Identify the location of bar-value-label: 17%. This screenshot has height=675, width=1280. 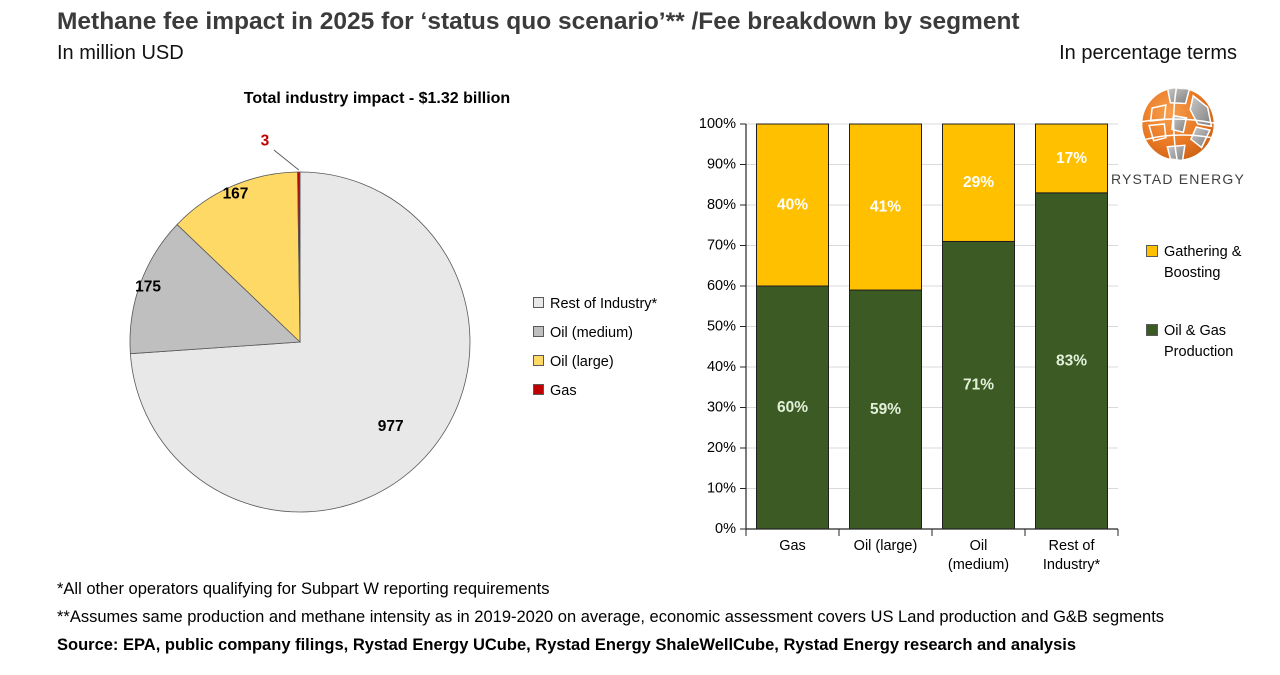
(1071, 158).